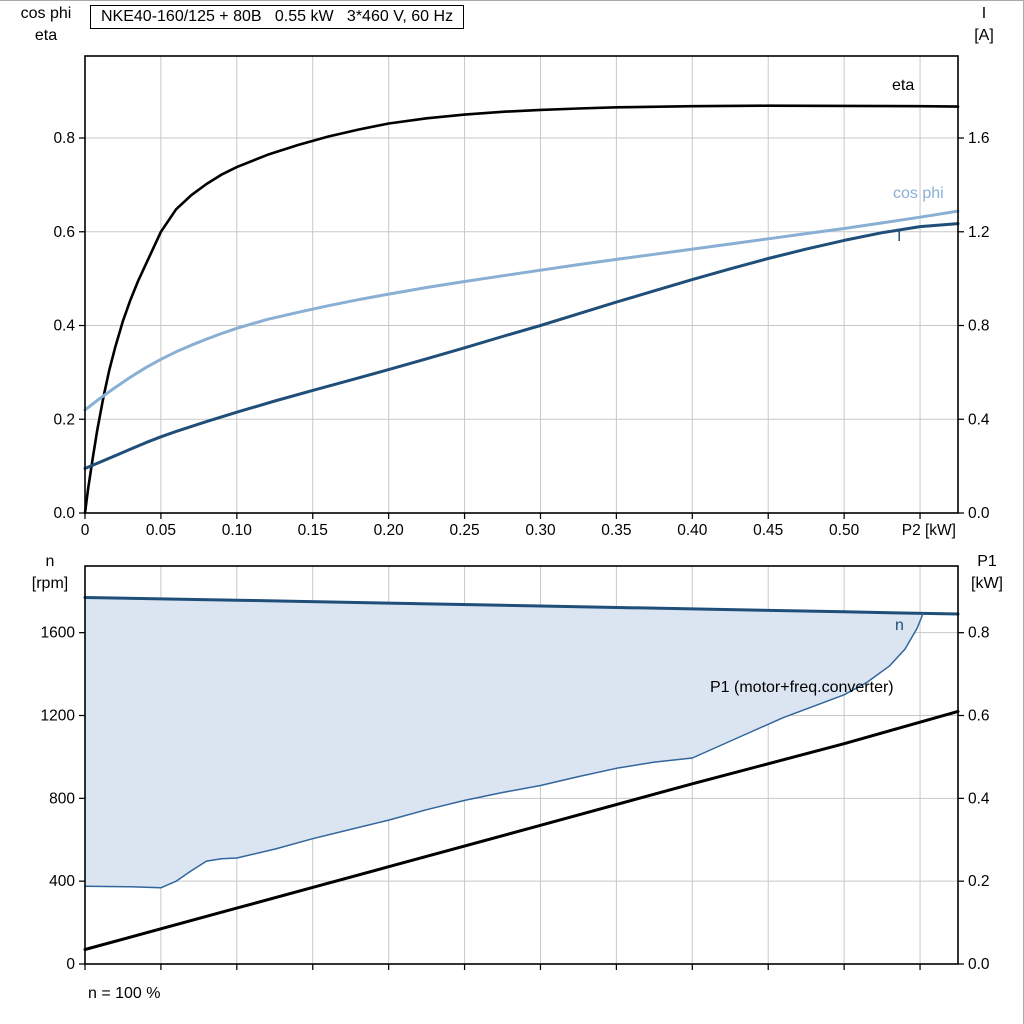  Describe the element at coordinates (899, 625) in the screenshot. I see `speed-curve-label: n` at that location.